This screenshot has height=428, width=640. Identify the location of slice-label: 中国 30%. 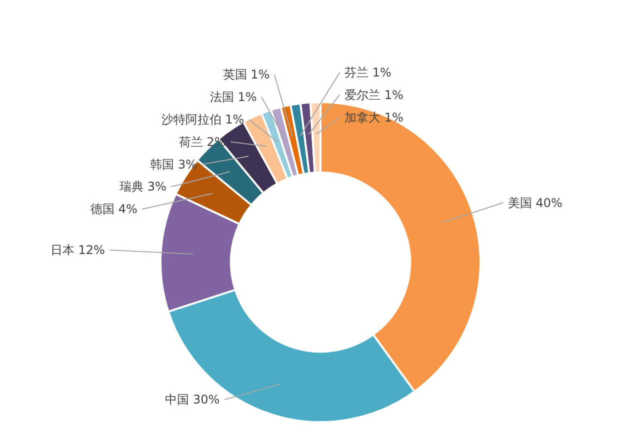
(192, 399).